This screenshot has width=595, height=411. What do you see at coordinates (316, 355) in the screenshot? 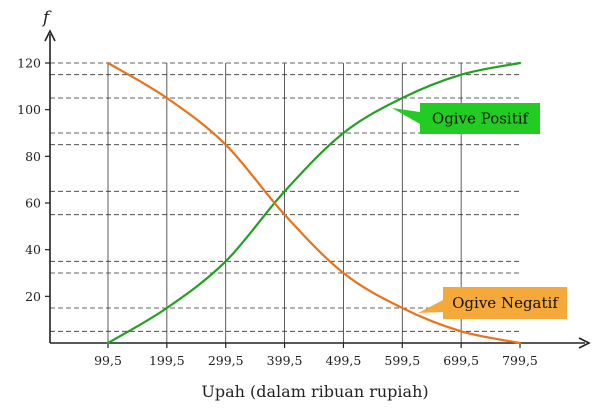
I see `x-tick-labels: 99,5 199,5 299,5 399,5 499,5 599,5 699,5 799,5` at bounding box center [316, 355].